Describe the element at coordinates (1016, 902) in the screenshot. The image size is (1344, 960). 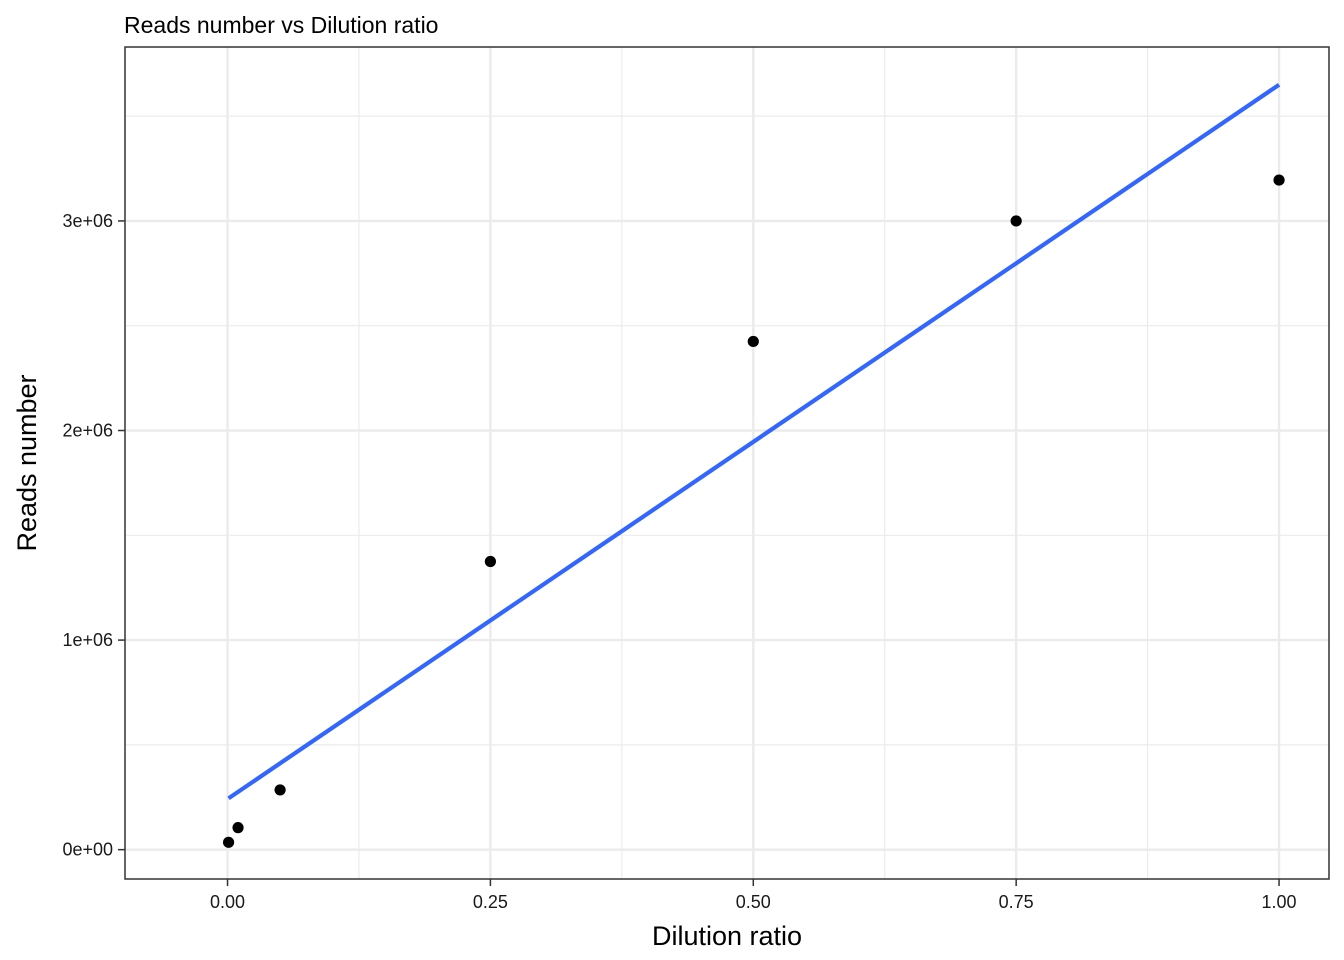
I see `x-tick-label: 0.75` at that location.